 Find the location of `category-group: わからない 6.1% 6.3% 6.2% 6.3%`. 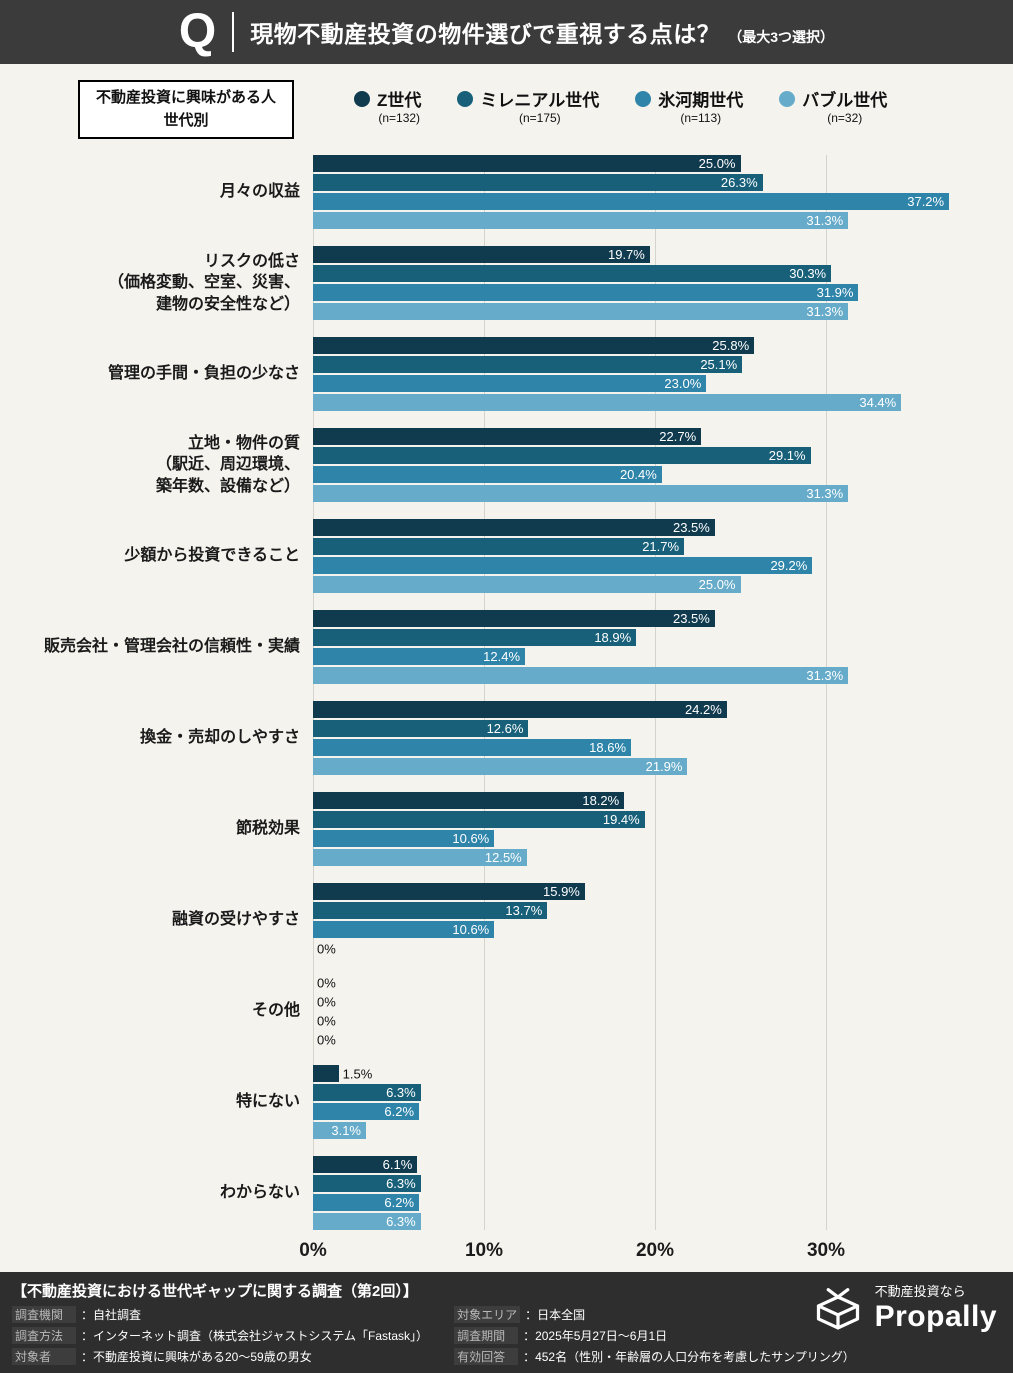

category-group: わからない 6.1% 6.3% 6.2% 6.3% is located at coordinates (506, 1193).